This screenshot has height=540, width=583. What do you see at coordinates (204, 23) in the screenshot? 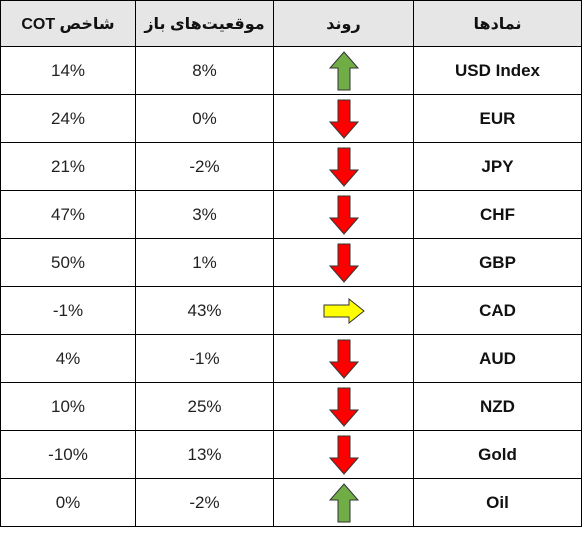
I see `header-open-positions: موقعیت‌های باز` at bounding box center [204, 23].